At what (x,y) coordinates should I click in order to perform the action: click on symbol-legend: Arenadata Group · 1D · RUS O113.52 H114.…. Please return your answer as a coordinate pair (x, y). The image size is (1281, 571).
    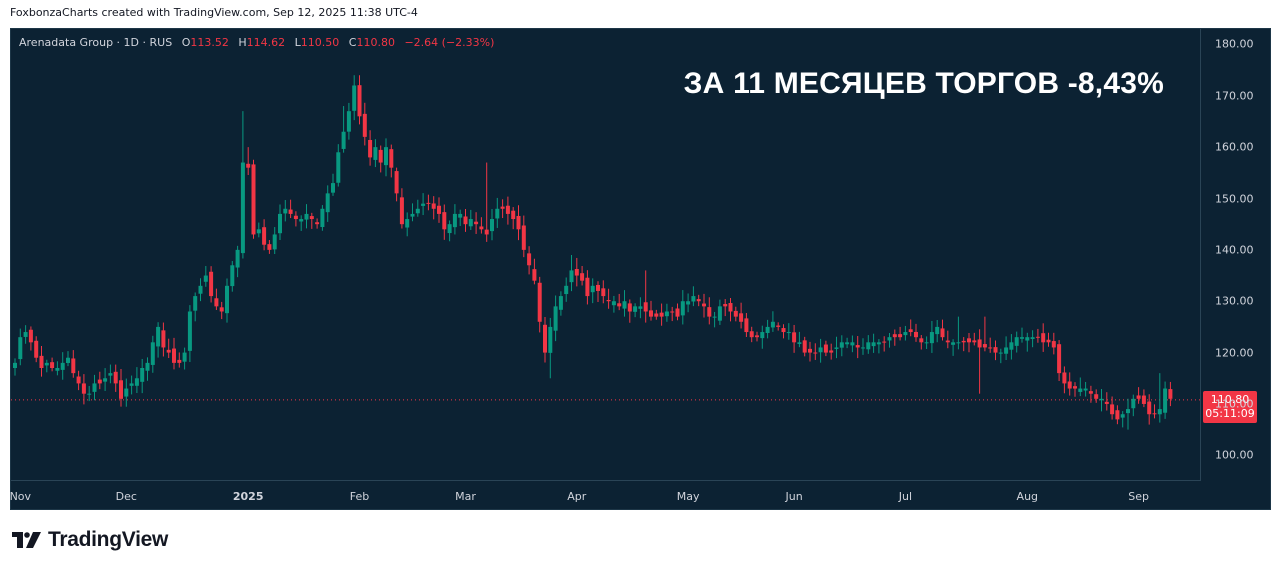
    Looking at the image, I should click on (256, 42).